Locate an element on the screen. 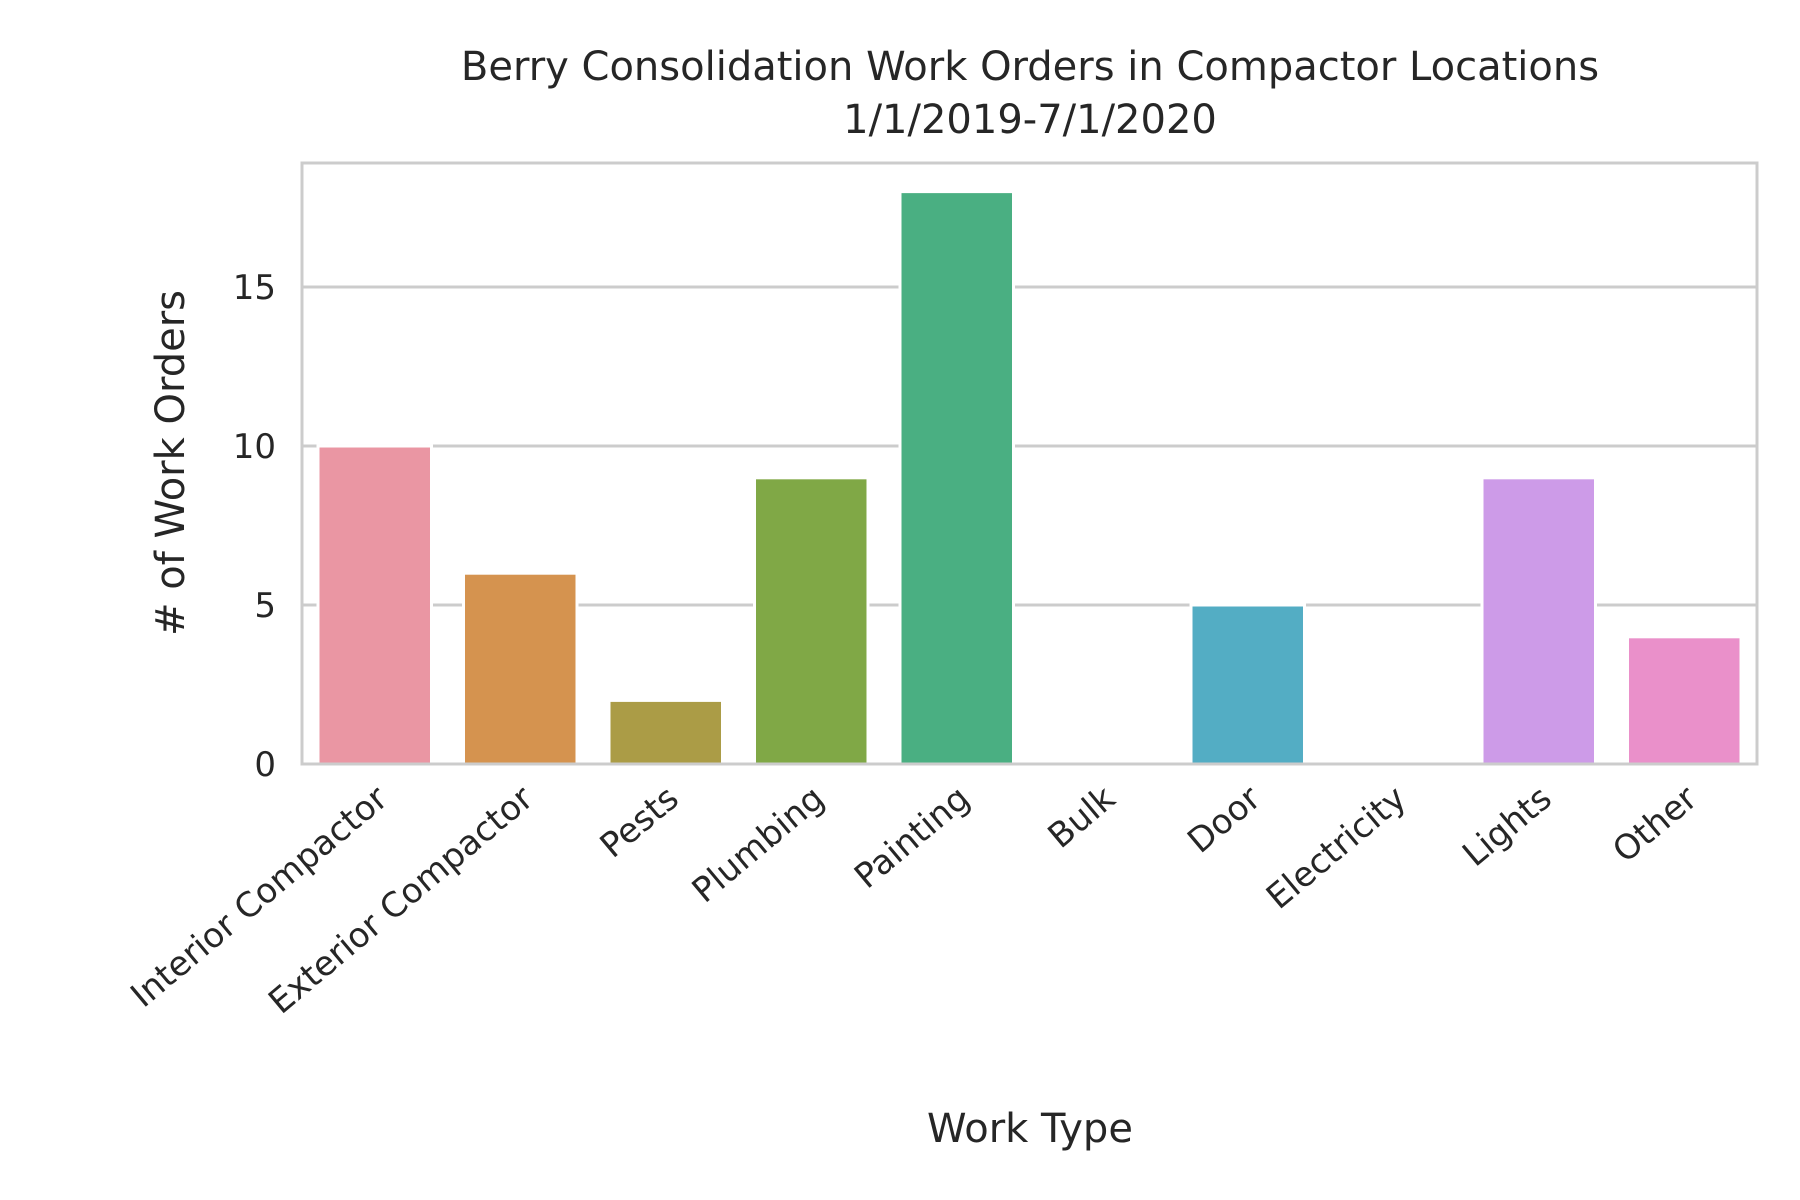 The width and height of the screenshot is (1800, 1200). x-tick-label: Electricity is located at coordinates (1336, 847).